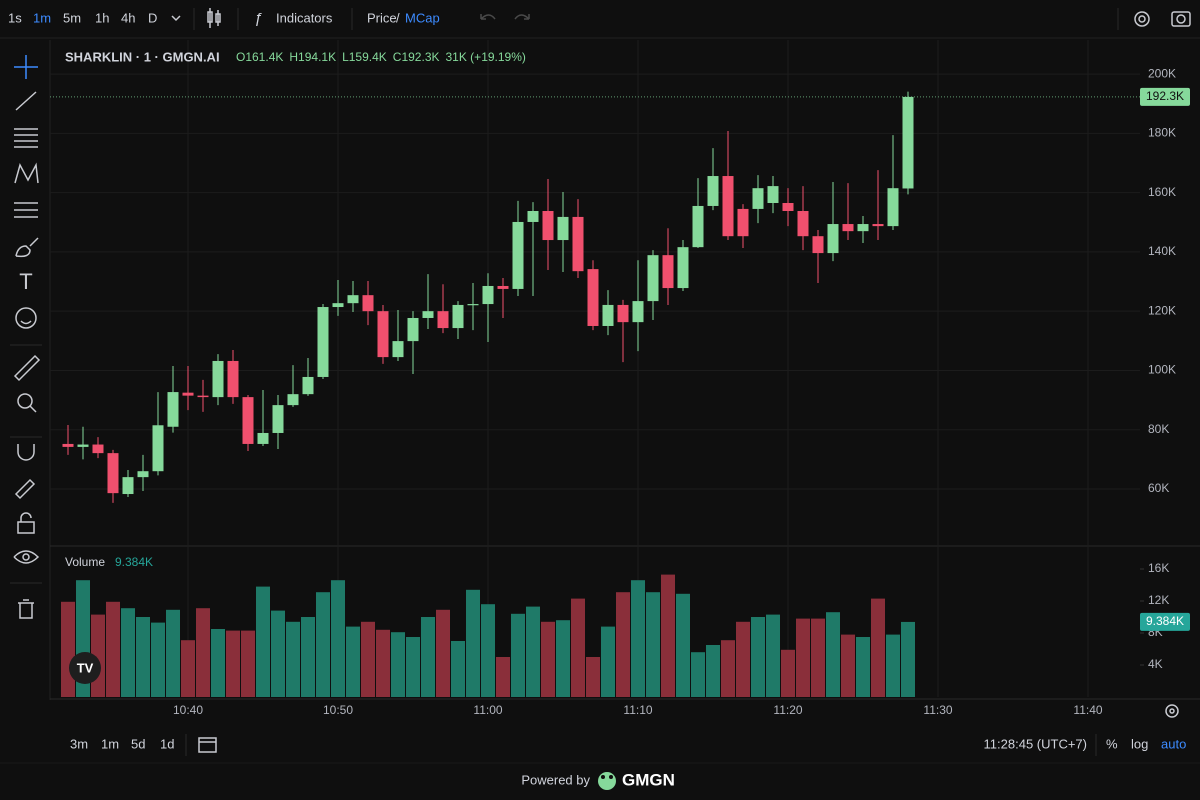 The width and height of the screenshot is (1200, 800). What do you see at coordinates (214, 18) in the screenshot?
I see `candle-type-icon` at bounding box center [214, 18].